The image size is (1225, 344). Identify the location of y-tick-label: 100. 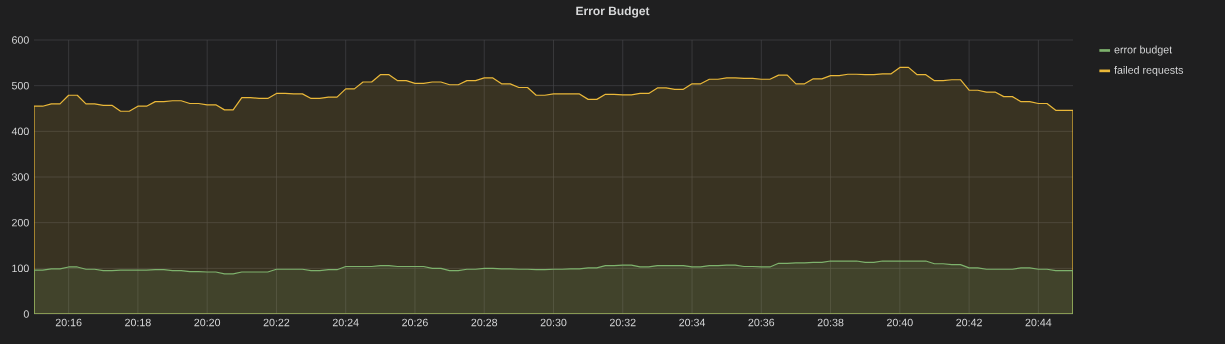
(20, 268).